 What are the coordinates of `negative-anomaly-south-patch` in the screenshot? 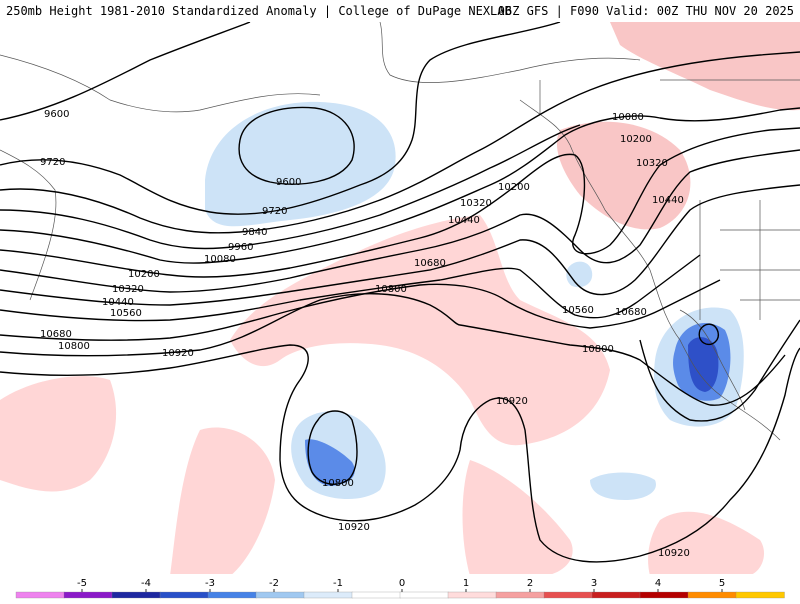 It's located at (623, 486).